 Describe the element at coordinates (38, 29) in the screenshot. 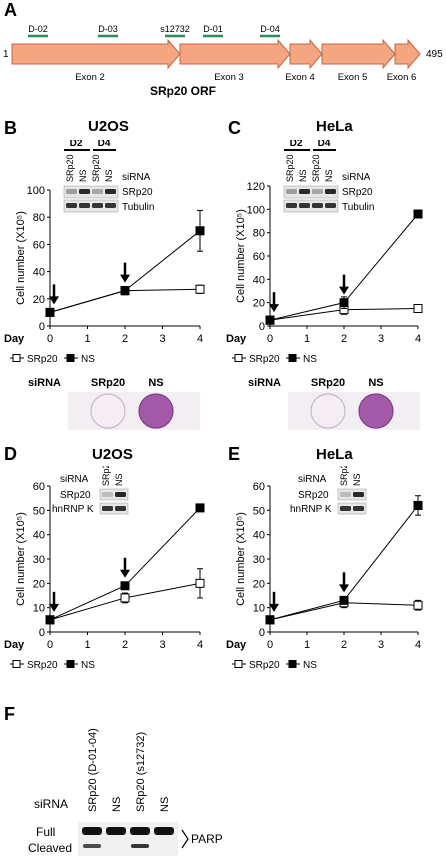

I see `sirna-site-label: D-02` at that location.